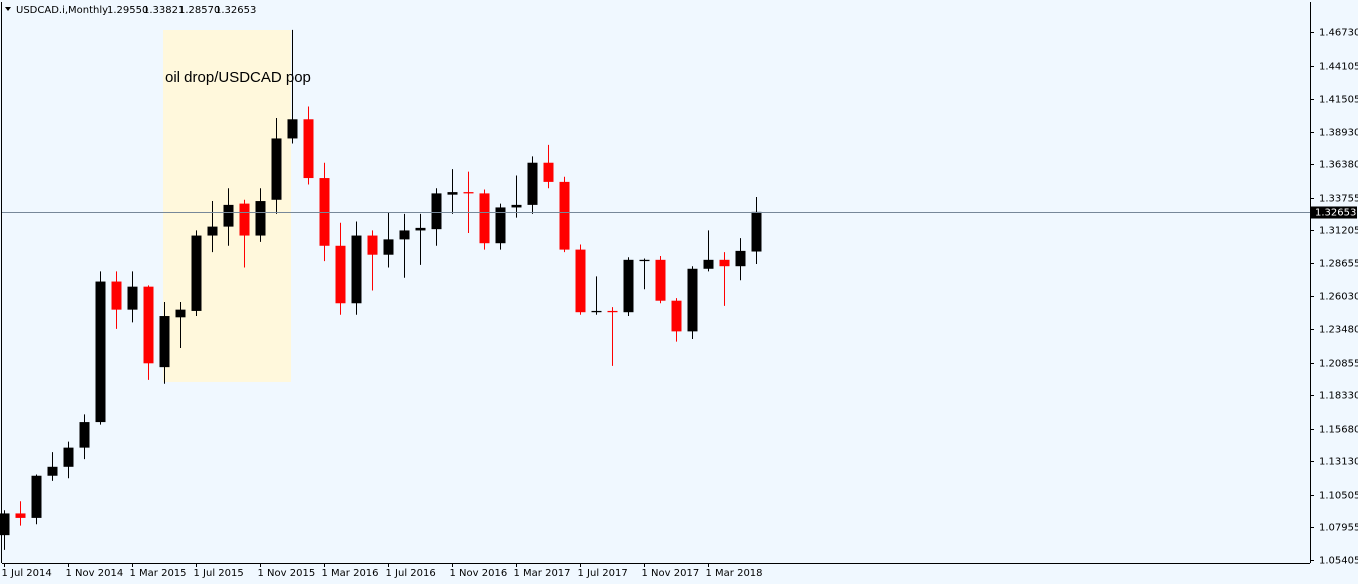 The image size is (1358, 584). I want to click on header-high: 1.33821, so click(163, 10).